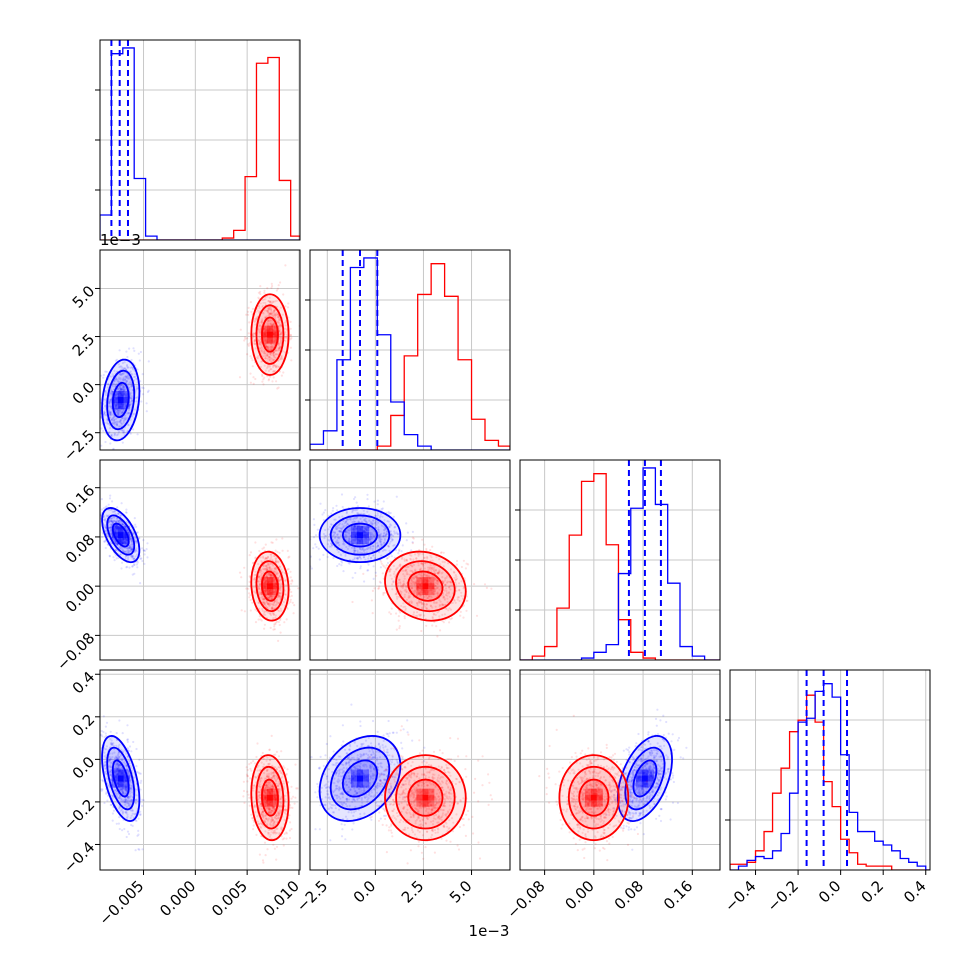 The height and width of the screenshot is (970, 970). What do you see at coordinates (620, 563) in the screenshot?
I see `histogram-blue` at bounding box center [620, 563].